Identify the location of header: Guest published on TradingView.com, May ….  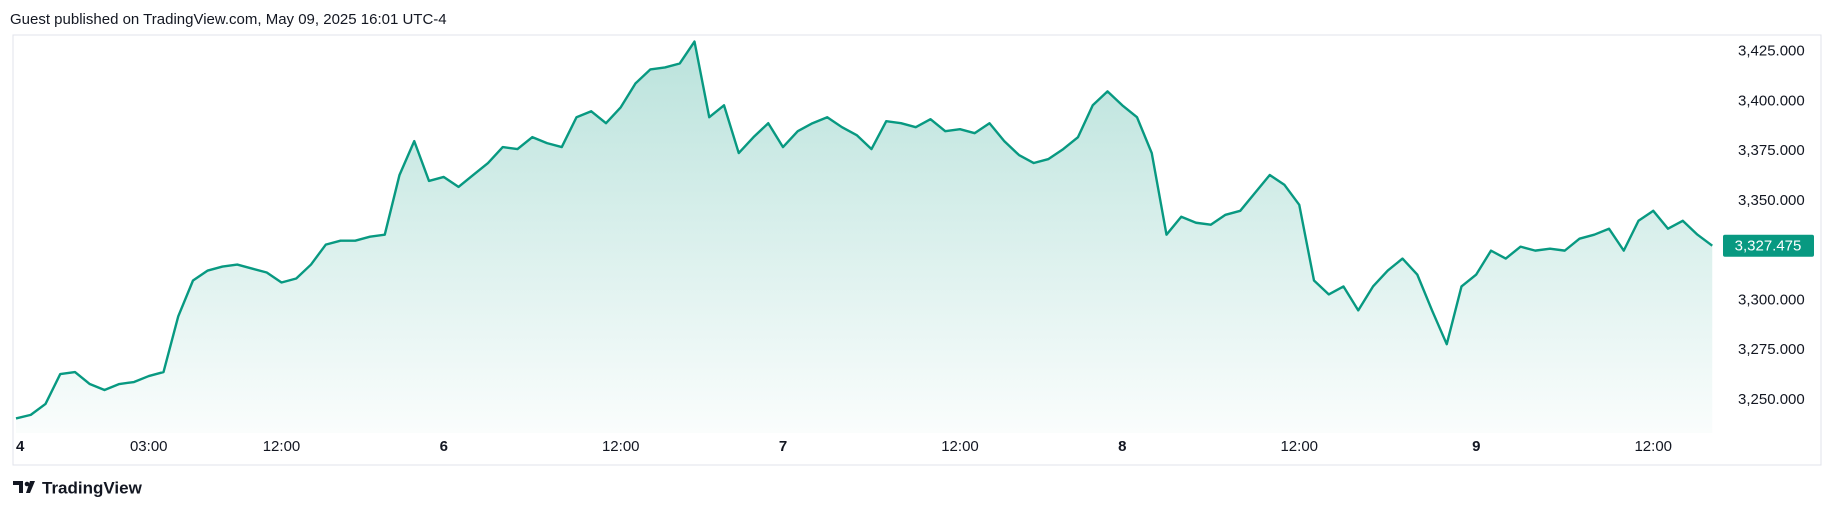
(228, 19).